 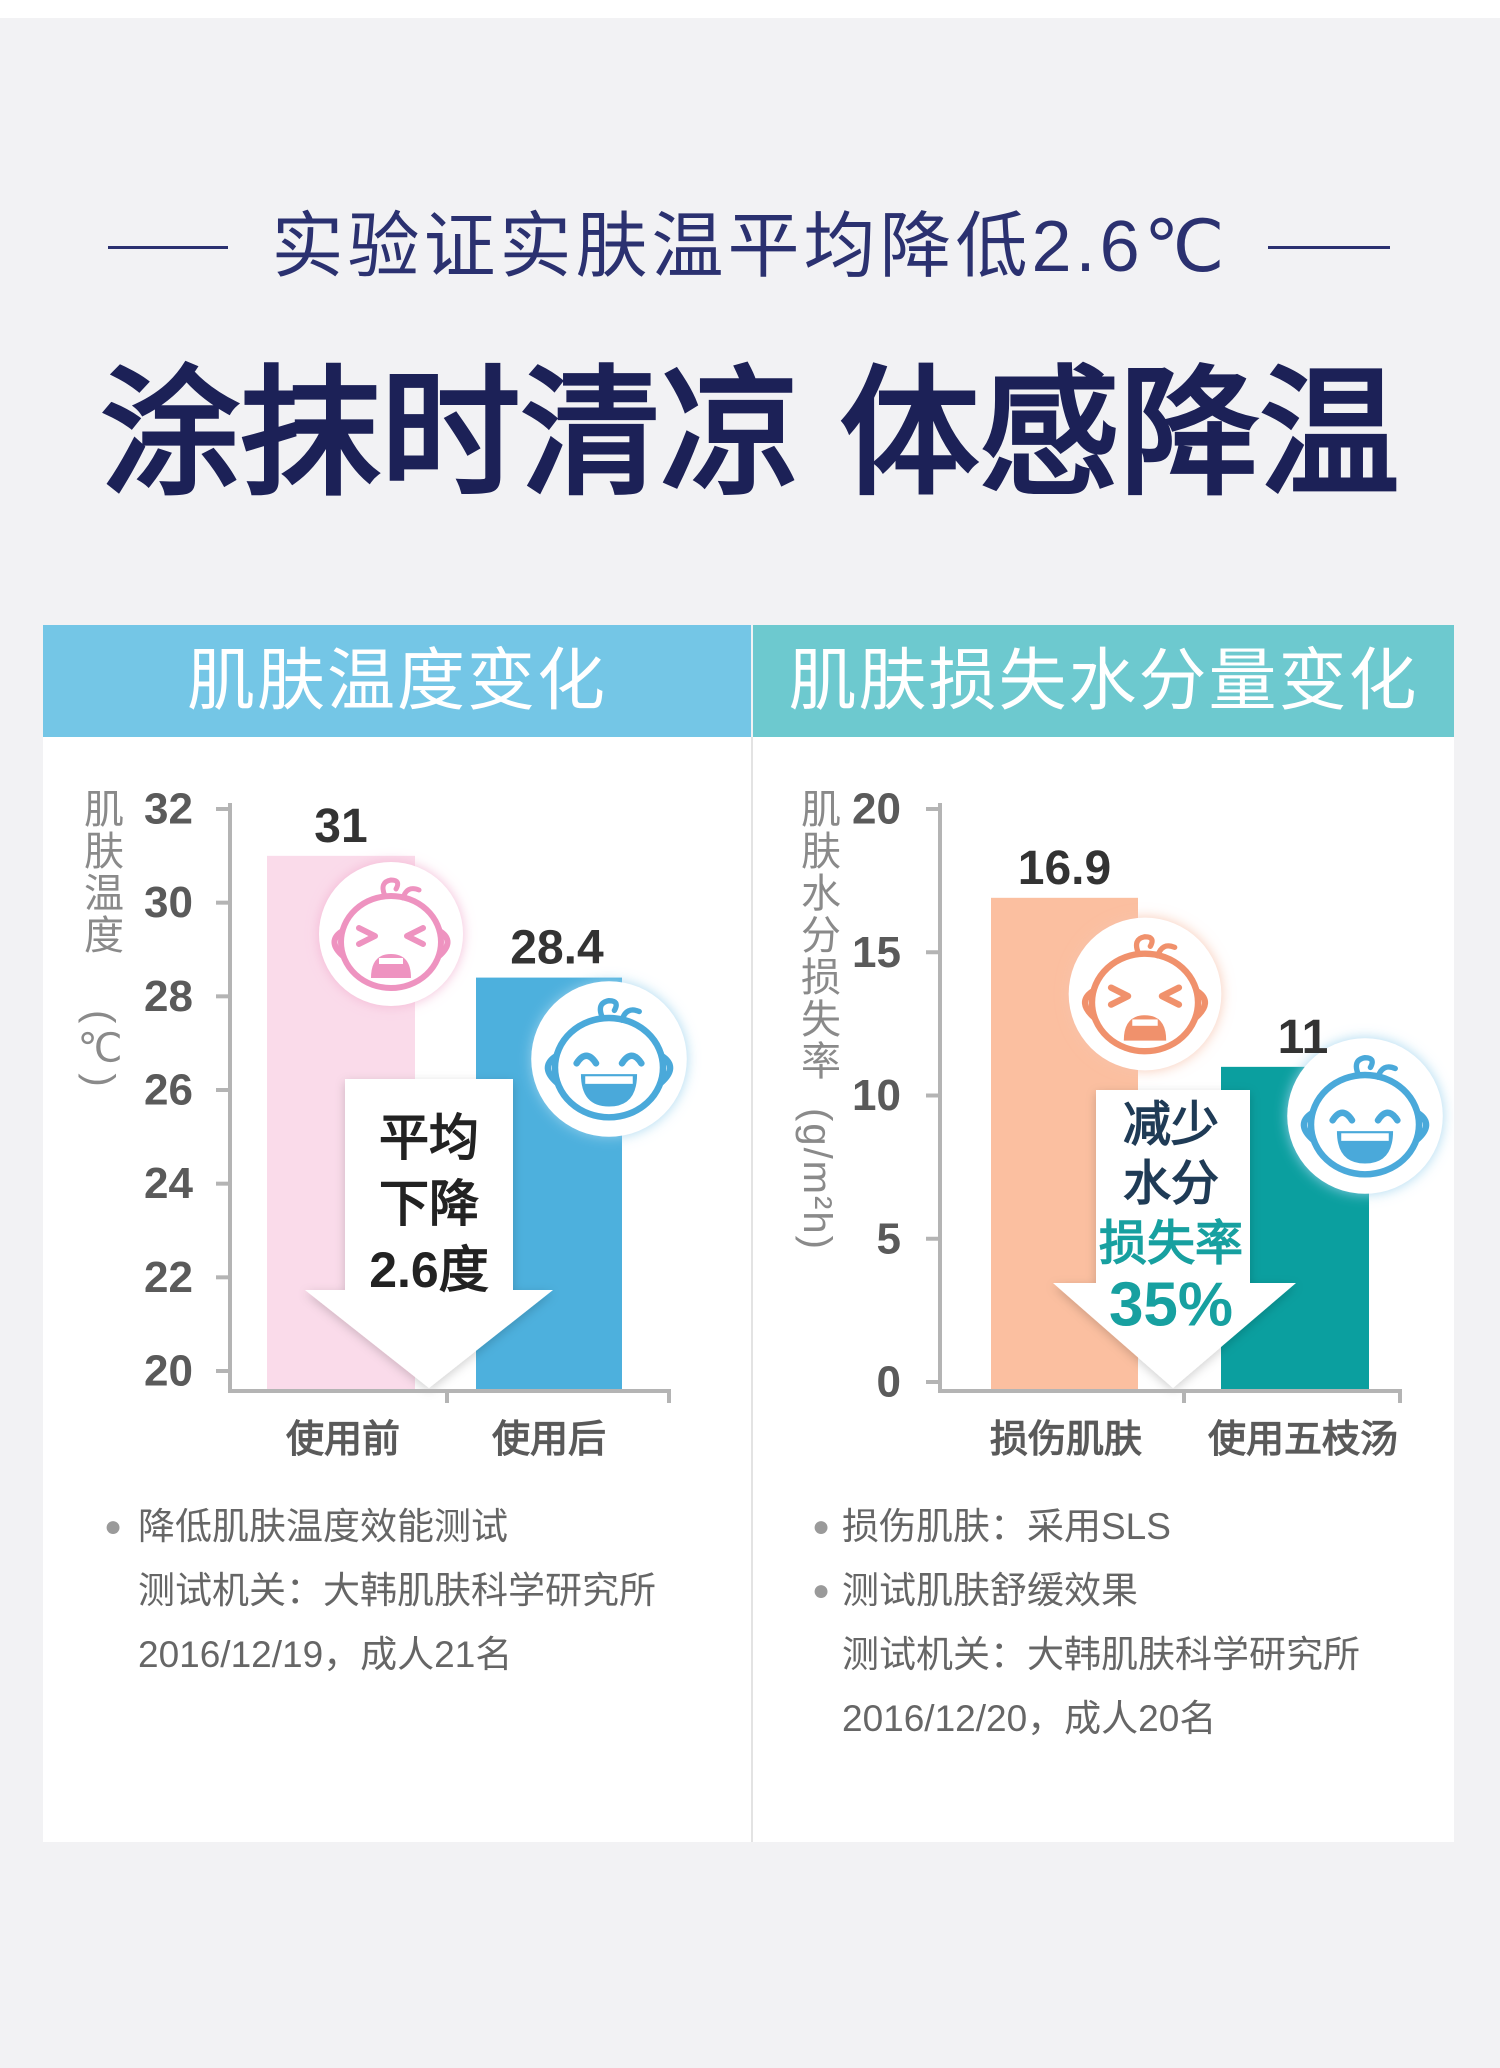 I want to click on note-text: 测试肌肤舒缓效果, so click(x=990, y=1590).